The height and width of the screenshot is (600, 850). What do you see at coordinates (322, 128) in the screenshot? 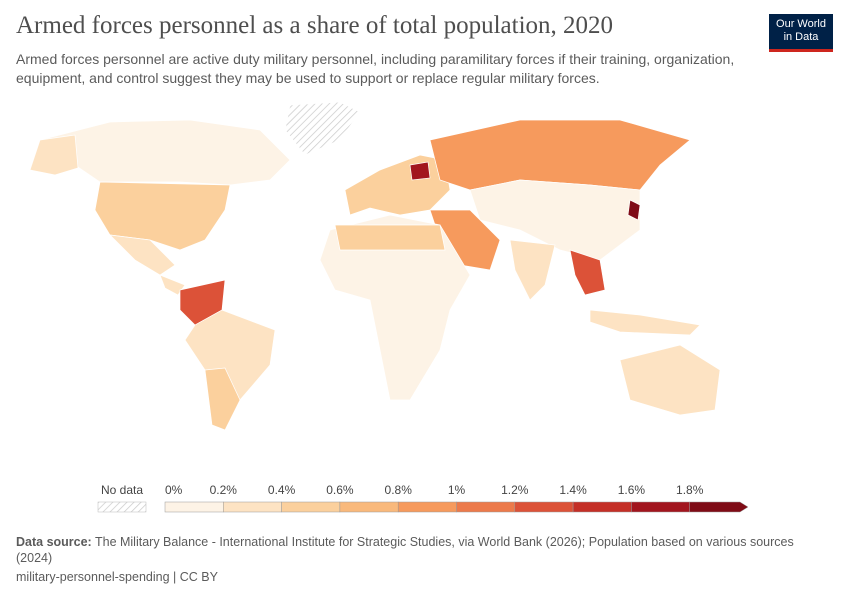
I see `greenland` at bounding box center [322, 128].